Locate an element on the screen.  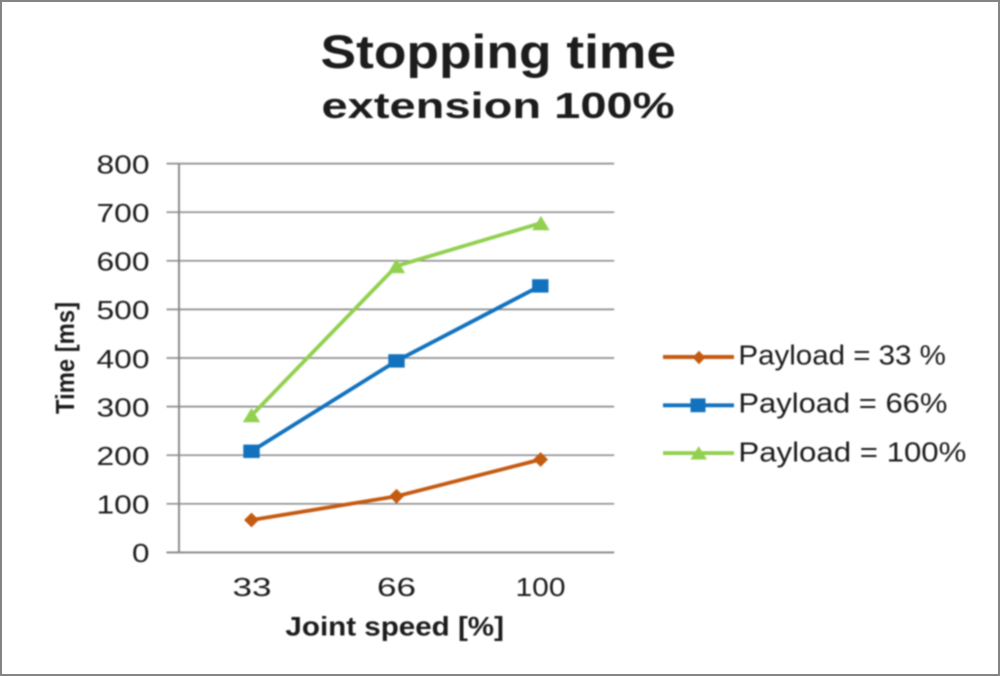
svg-text: 66 is located at coordinates (396, 587).